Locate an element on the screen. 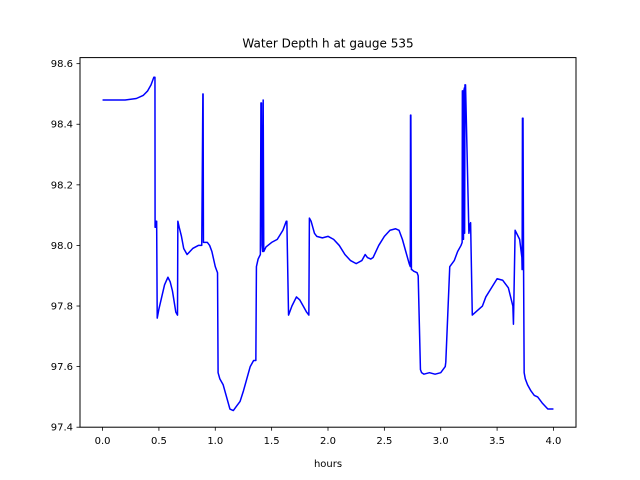 Image resolution: width=640 pixels, height=480 pixels. y-axis: 97.4 97.6 97.8 98.0 98.2 98.4 98.6 is located at coordinates (65, 246).